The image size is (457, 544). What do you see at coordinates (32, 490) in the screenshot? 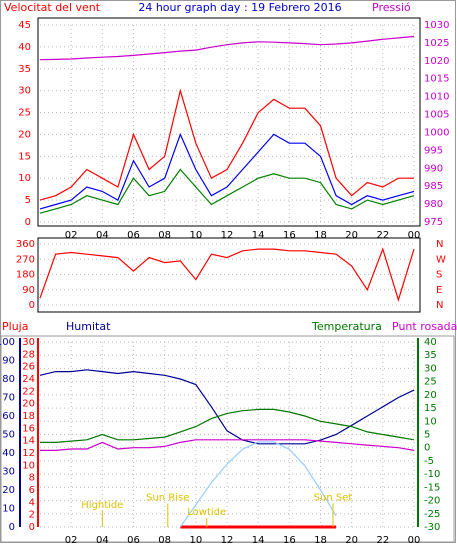
I see `y-tick-label: 6` at bounding box center [32, 490].